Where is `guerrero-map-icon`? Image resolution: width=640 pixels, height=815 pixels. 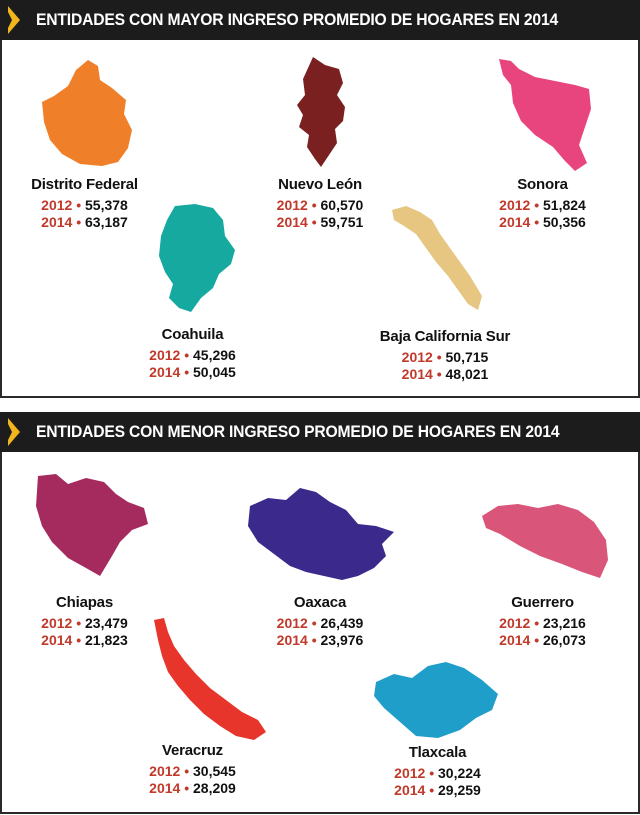
guerrero-map-icon is located at coordinates (545, 541).